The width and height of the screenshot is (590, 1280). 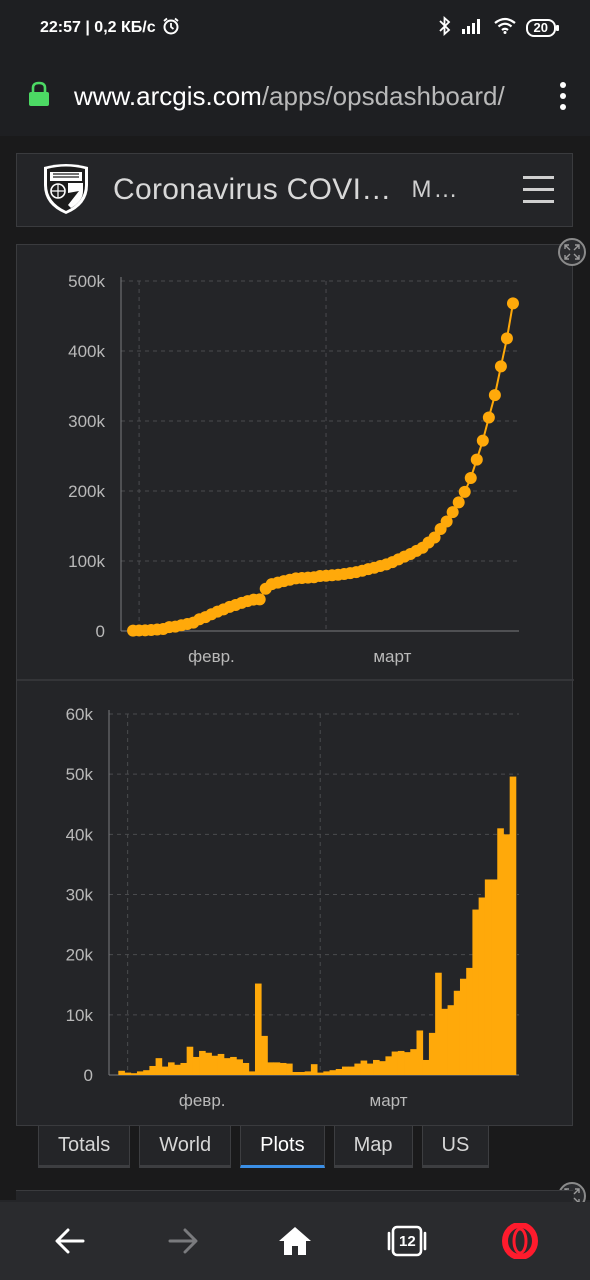 I want to click on back-arrow-icon, so click(x=70, y=1241).